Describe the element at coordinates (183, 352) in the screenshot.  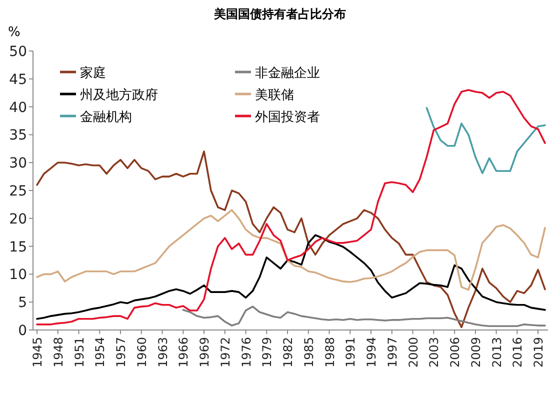
I see `x-tick-label: 1966` at that location.